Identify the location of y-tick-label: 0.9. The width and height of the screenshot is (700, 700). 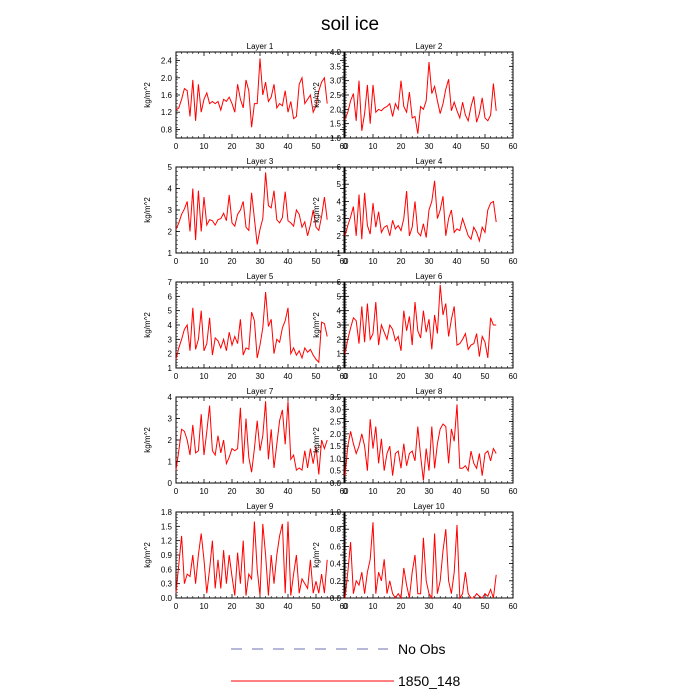
(167, 555).